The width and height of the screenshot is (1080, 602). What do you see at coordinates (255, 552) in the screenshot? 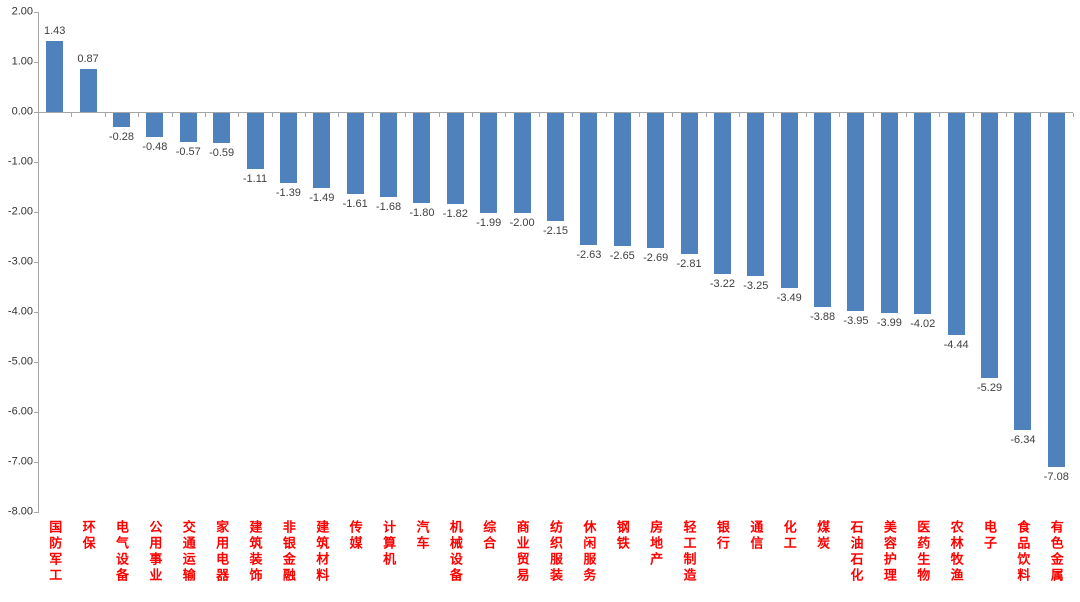
I see `category-label: 建筑装饰` at bounding box center [255, 552].